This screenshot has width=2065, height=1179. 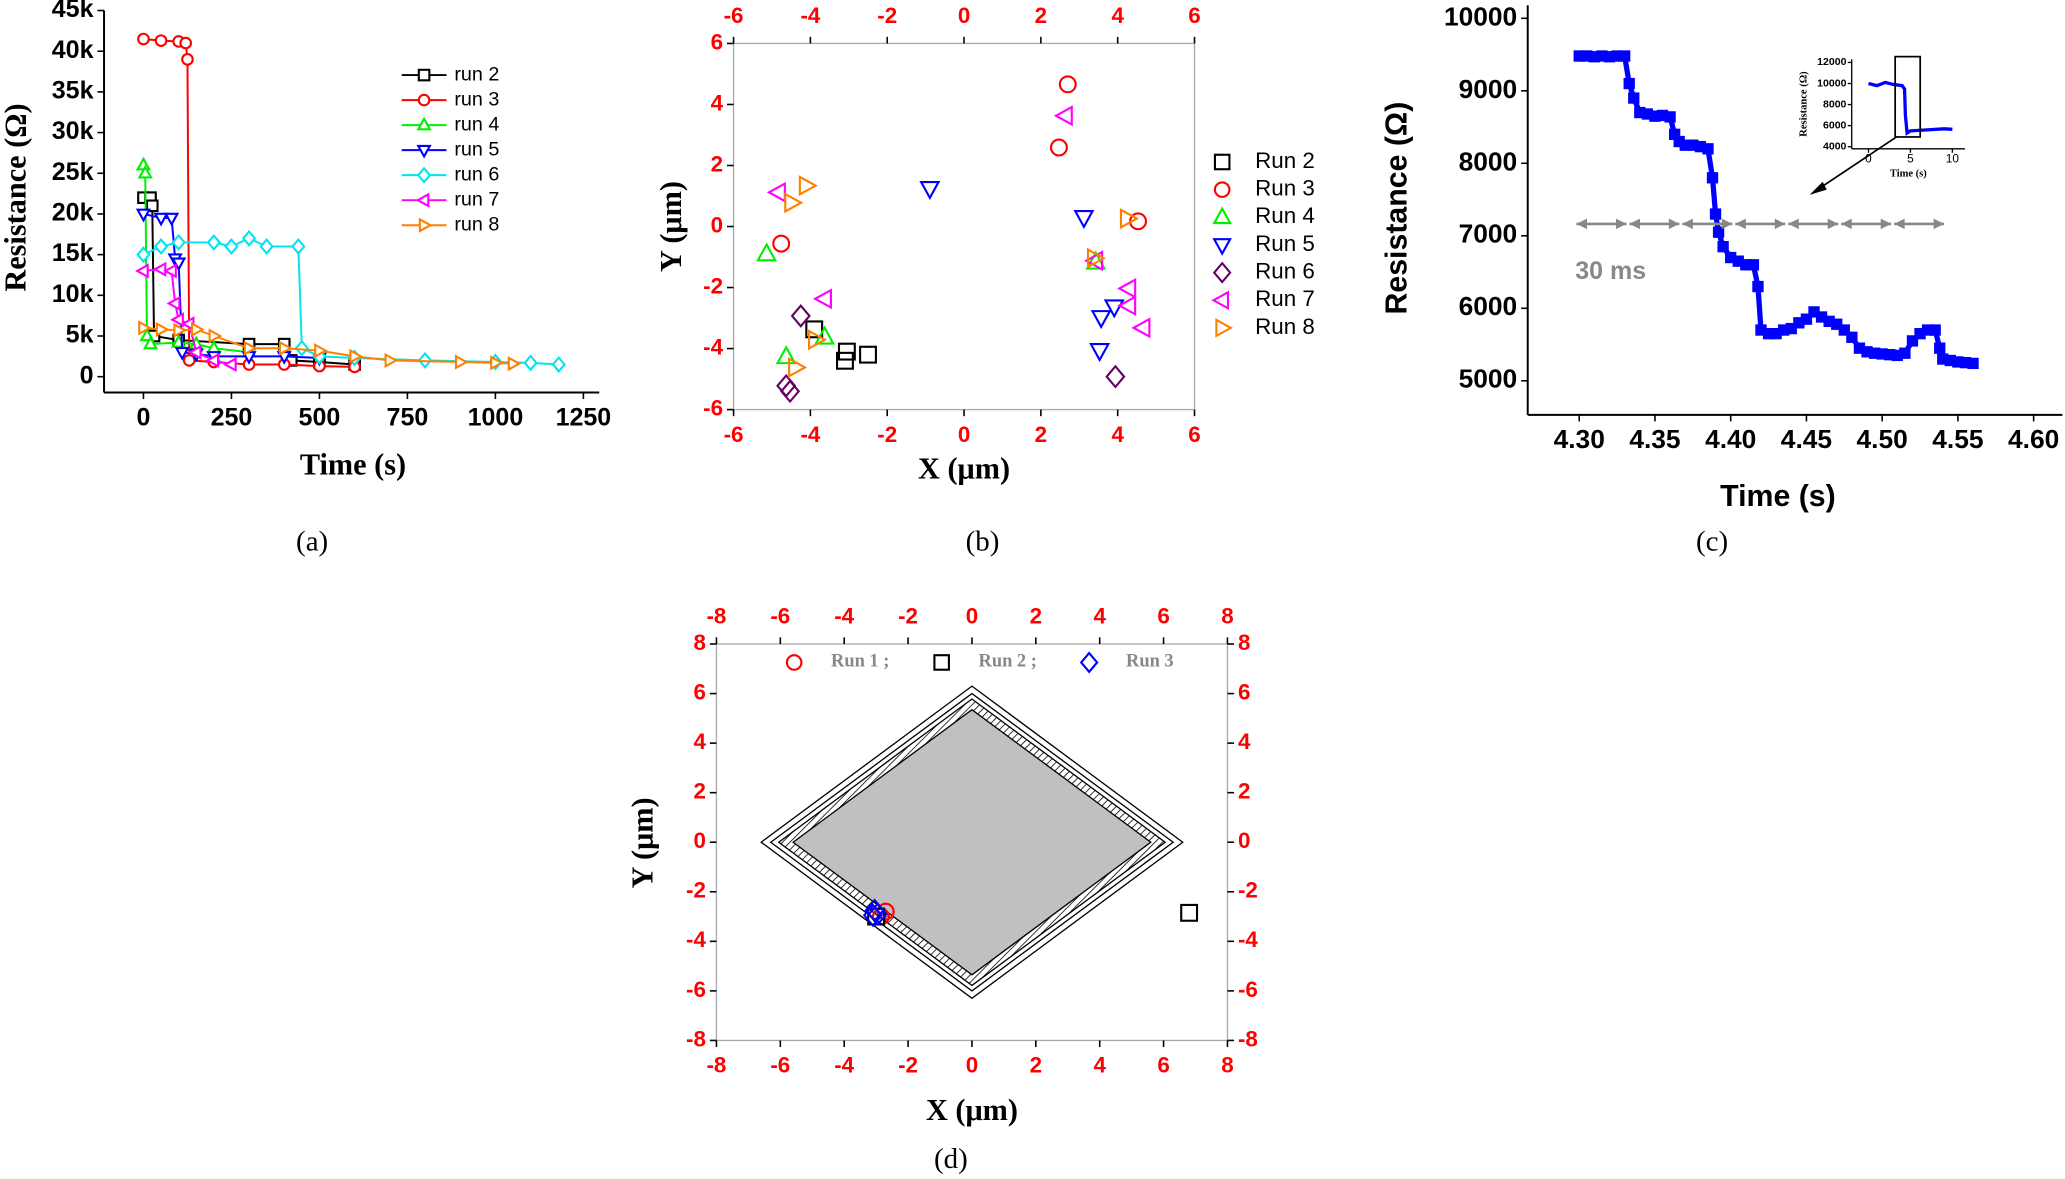 What do you see at coordinates (716, 1065) in the screenshot?
I see `x-tick-label: -8` at bounding box center [716, 1065].